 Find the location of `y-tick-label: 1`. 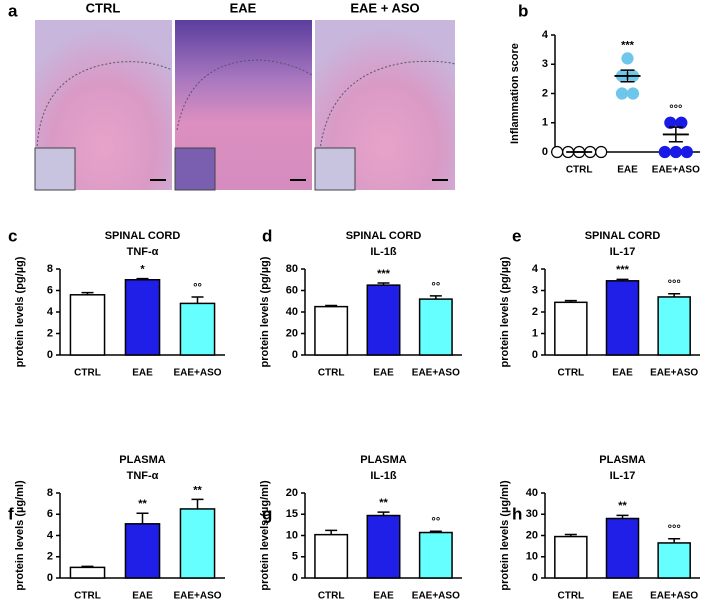

y-tick-label: 1 is located at coordinates (535, 333).